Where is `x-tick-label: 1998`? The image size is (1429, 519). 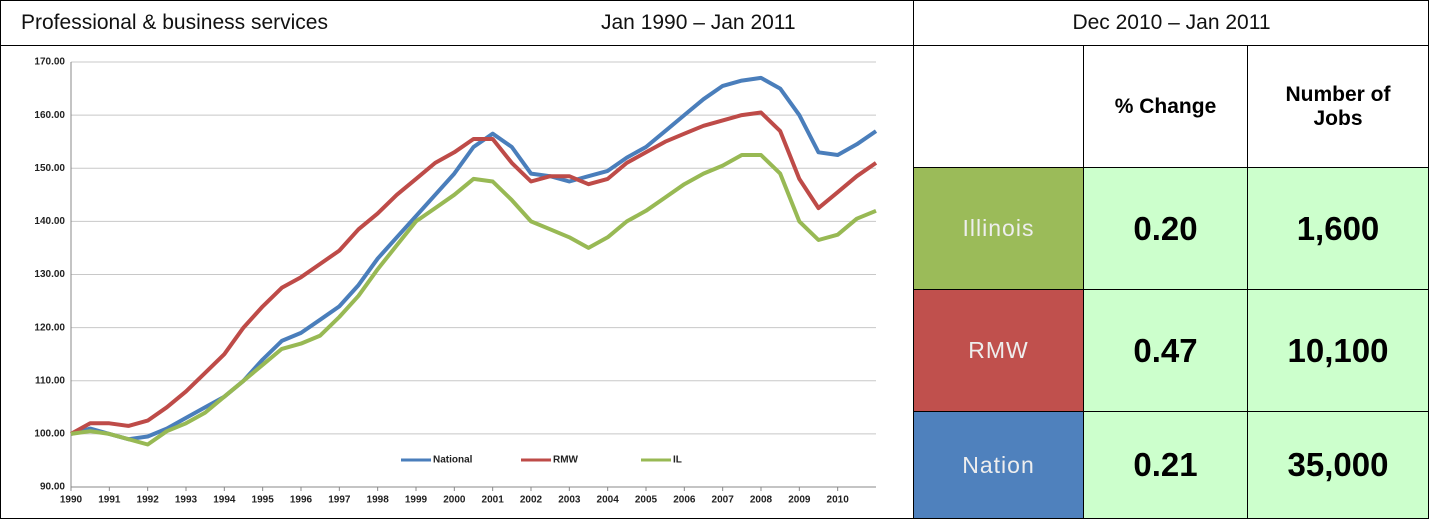
x-tick-label: 1998 is located at coordinates (378, 500).